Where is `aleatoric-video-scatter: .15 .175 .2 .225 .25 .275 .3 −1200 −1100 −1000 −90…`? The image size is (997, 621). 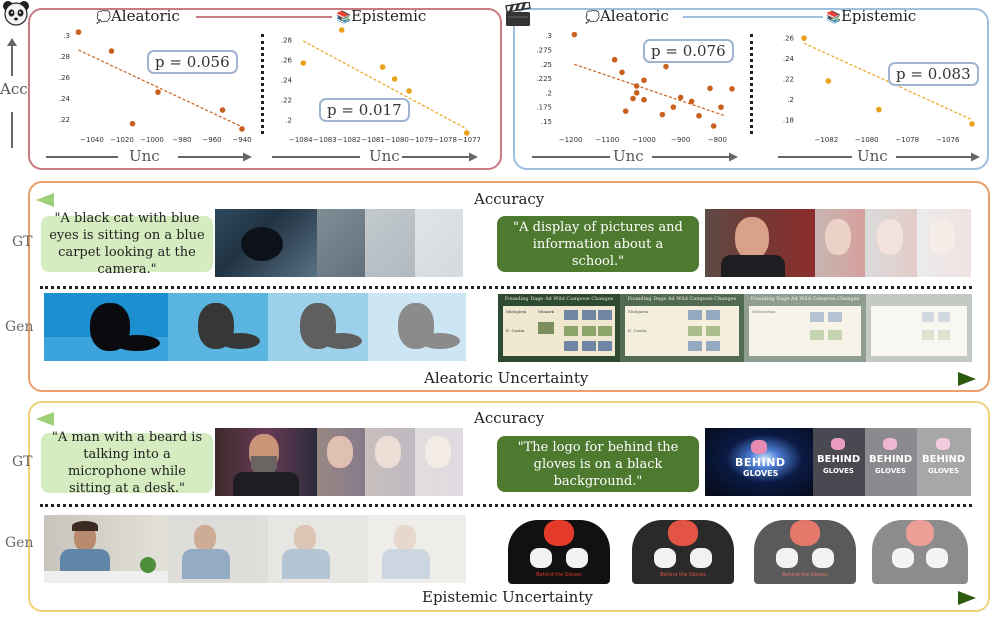
aleatoric-video-scatter: .15 .175 .2 .225 .25 .275 .3 −1200 −1100 −1000 −90… is located at coordinates (635, 87).